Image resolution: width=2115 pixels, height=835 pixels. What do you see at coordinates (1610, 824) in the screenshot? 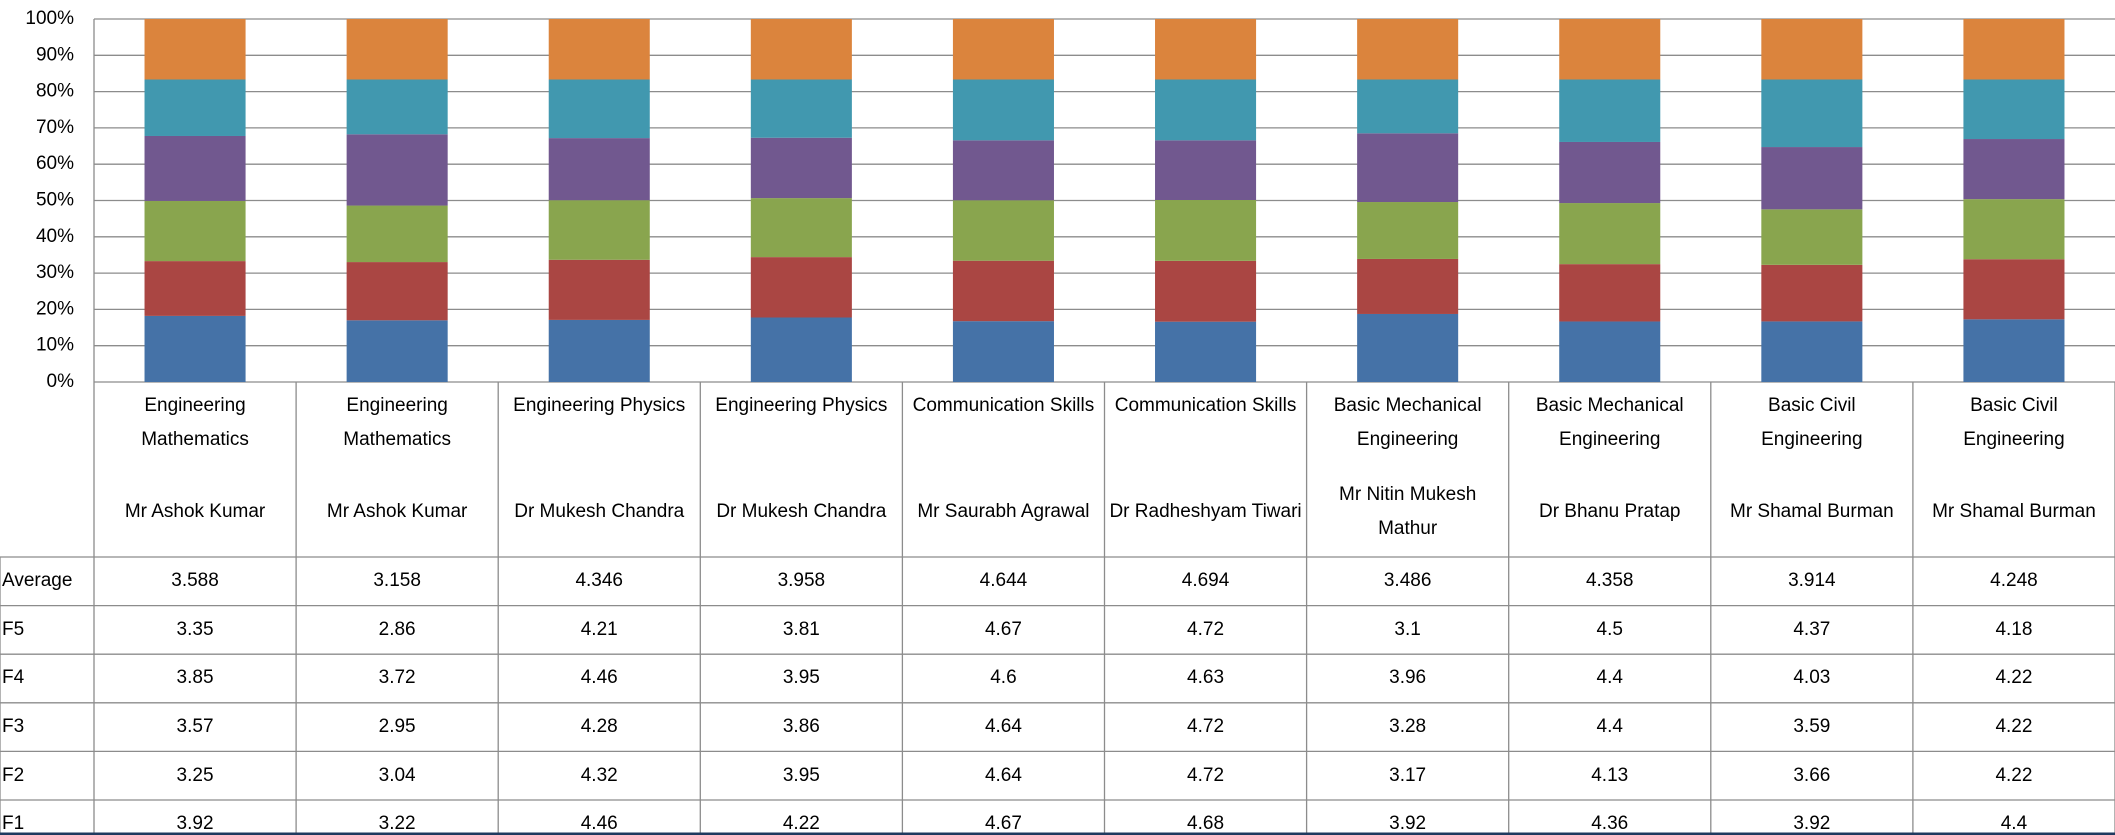
I see `table-value: 4.36` at bounding box center [1610, 824].